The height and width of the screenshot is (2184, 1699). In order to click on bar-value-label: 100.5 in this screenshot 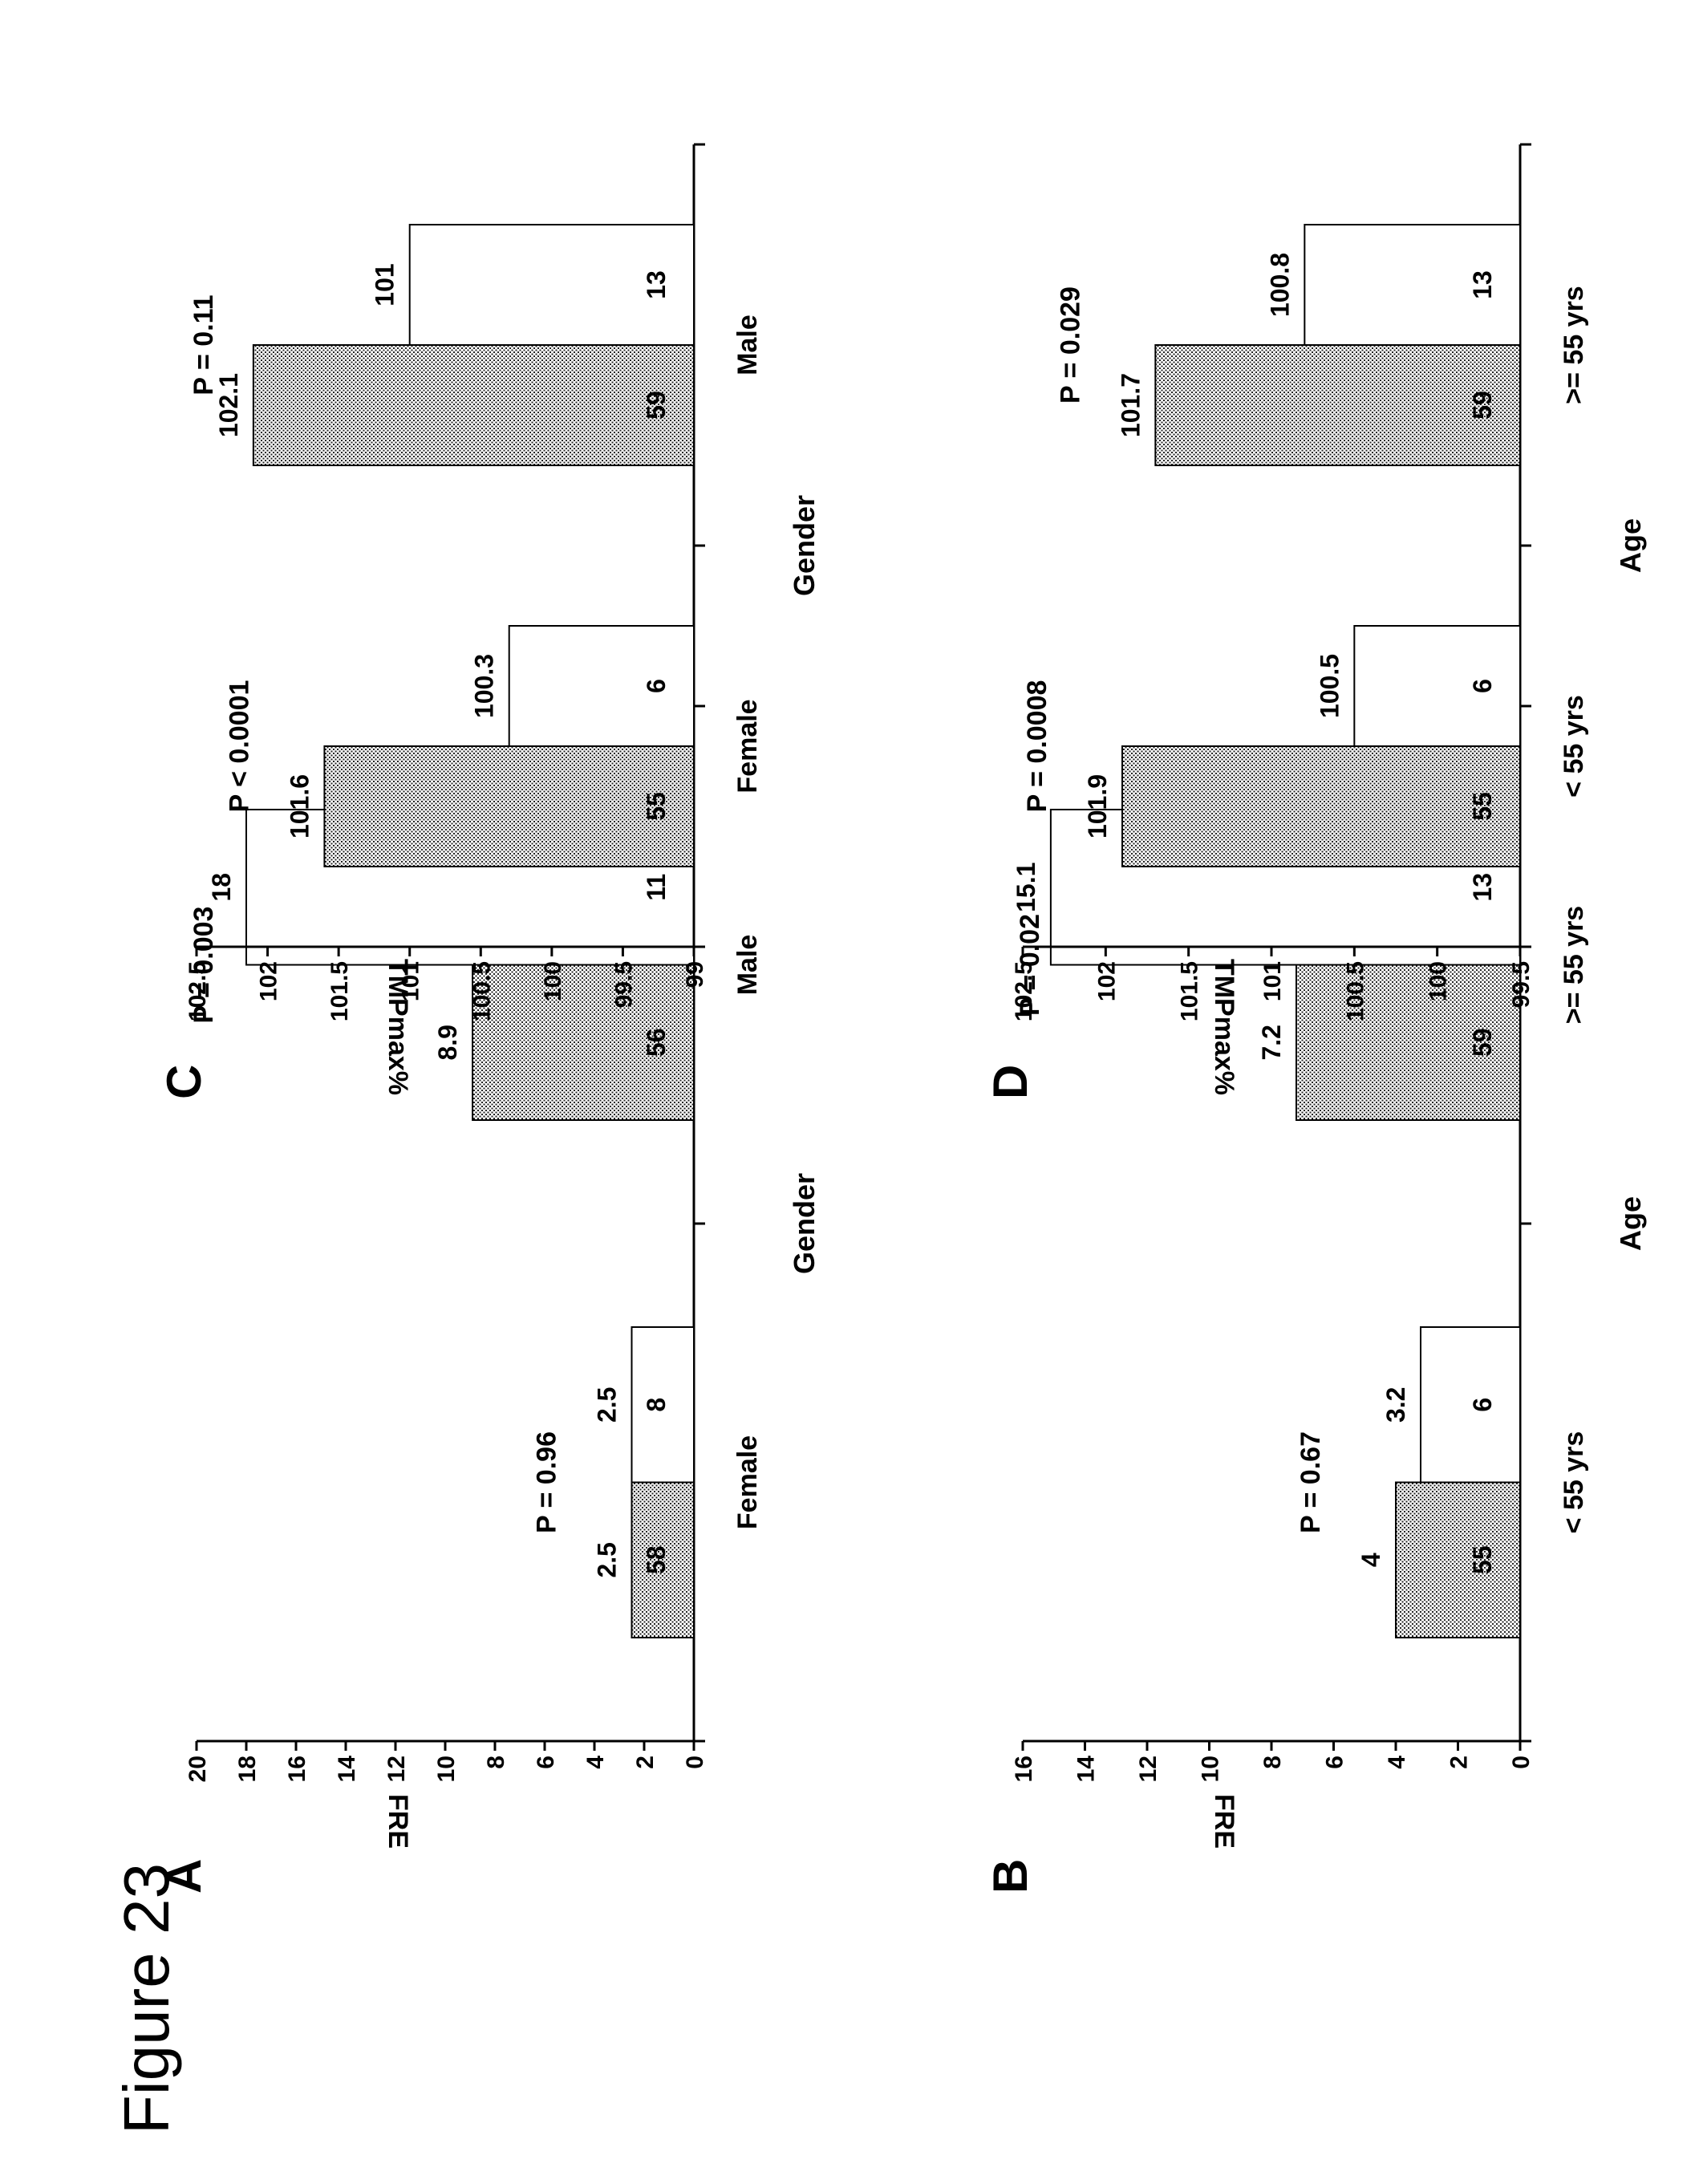, I will do `click(1330, 686)`.